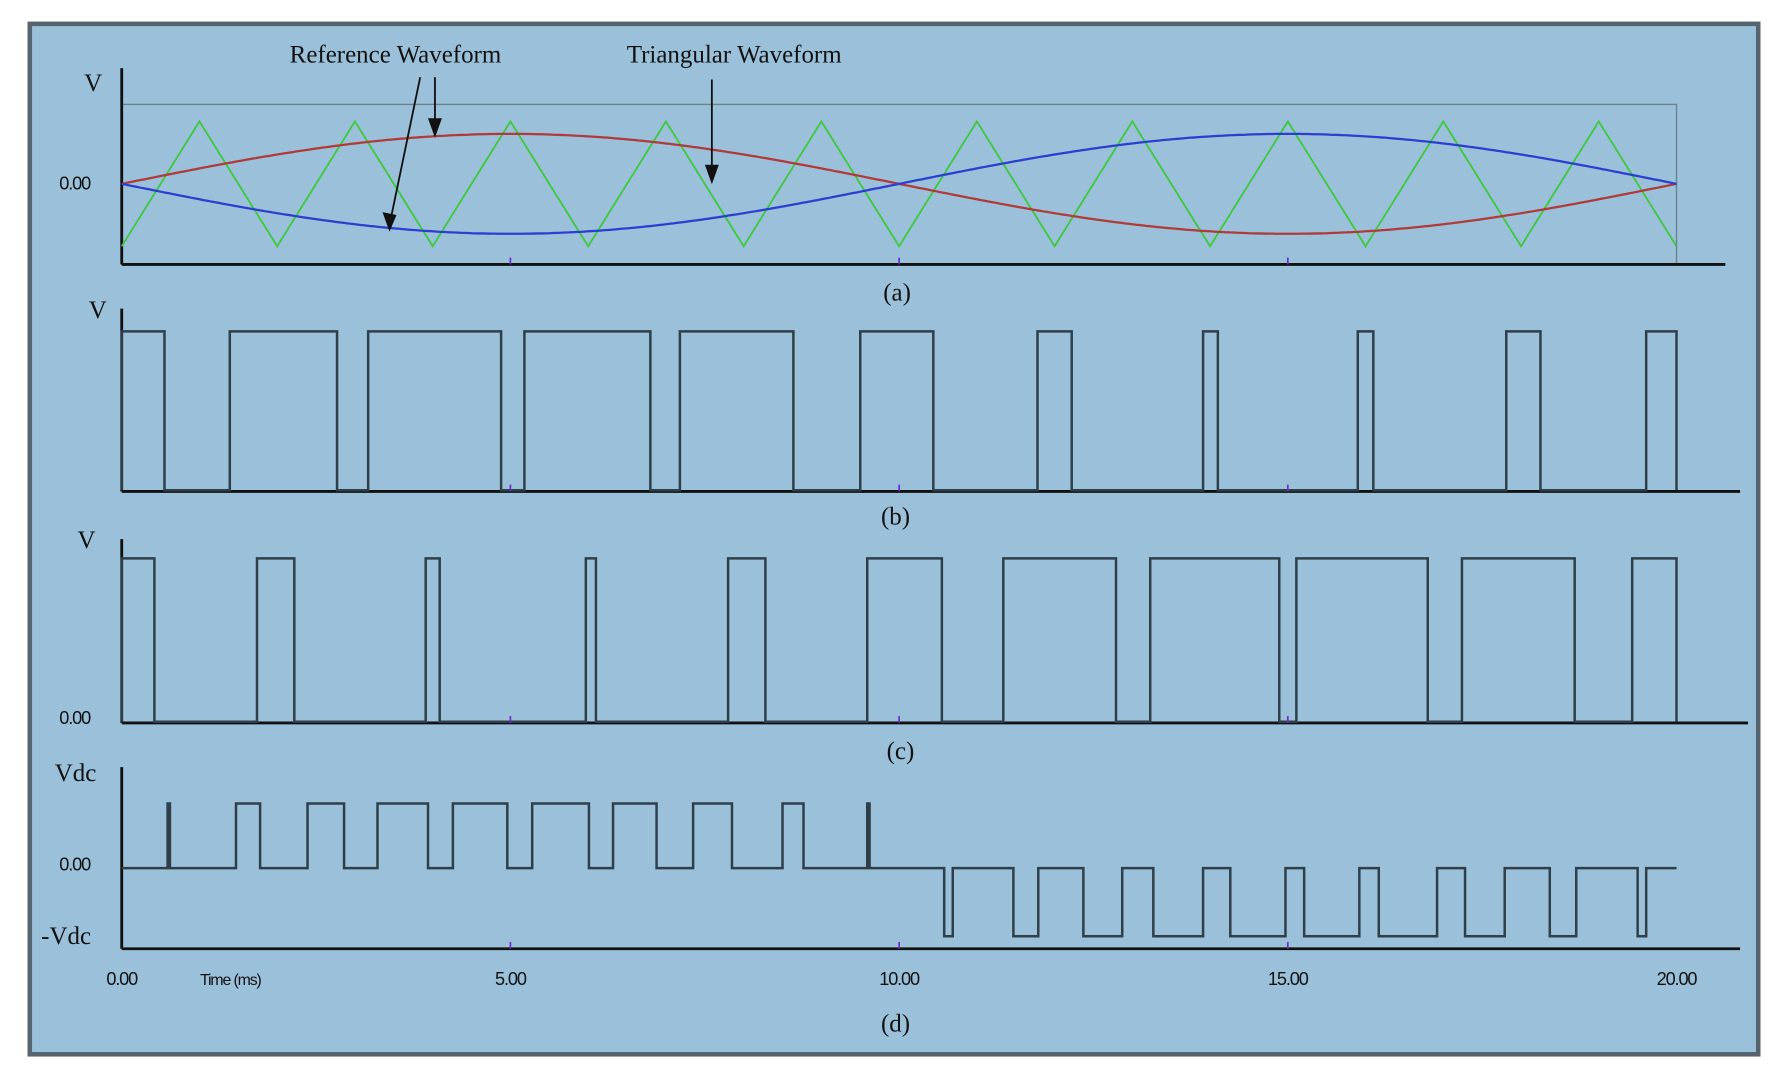  Describe the element at coordinates (550, 154) in the screenshot. I see `annotation-arrows` at that location.